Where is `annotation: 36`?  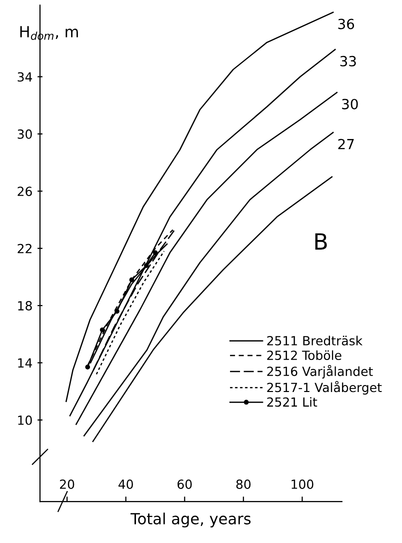
annotation: 36 is located at coordinates (346, 24).